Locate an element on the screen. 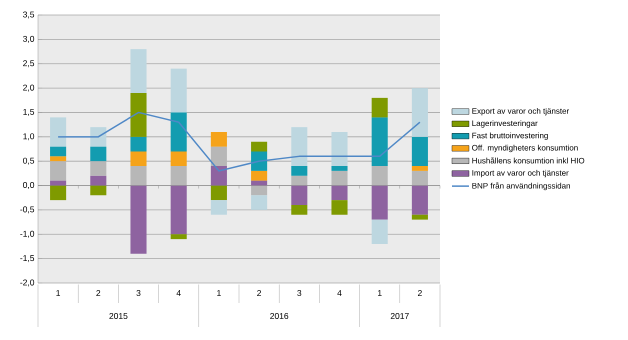 The image size is (628, 340). y-tick-label: 0,5 is located at coordinates (28, 161).